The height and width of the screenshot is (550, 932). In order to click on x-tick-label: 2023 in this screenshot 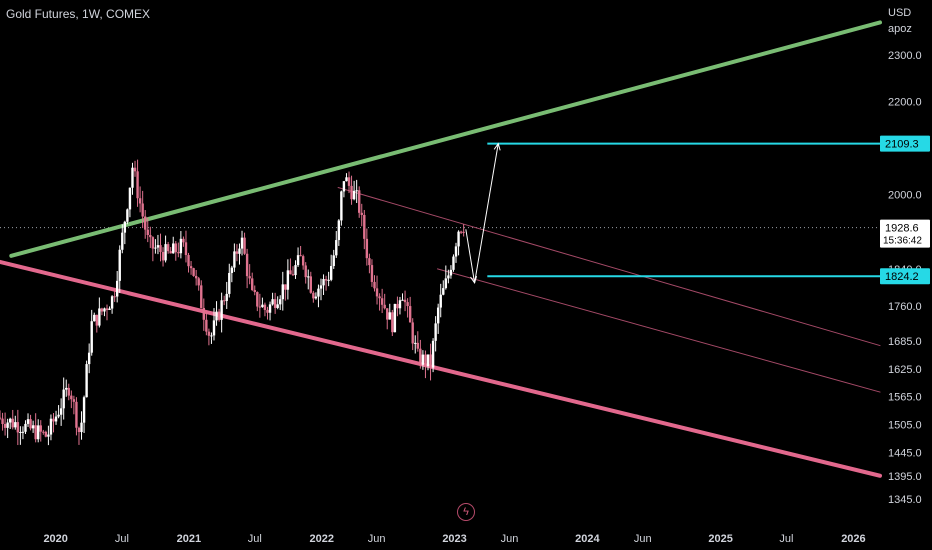, I will do `click(454, 539)`.